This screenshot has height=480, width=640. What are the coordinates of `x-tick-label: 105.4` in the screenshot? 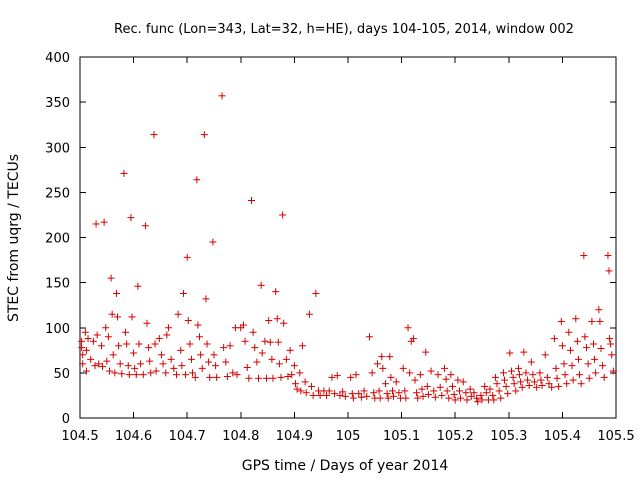 It's located at (562, 436).